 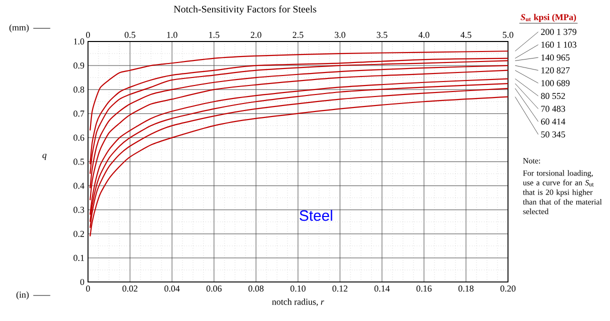 What do you see at coordinates (424, 289) in the screenshot?
I see `x-tick-label: 0.16` at bounding box center [424, 289].